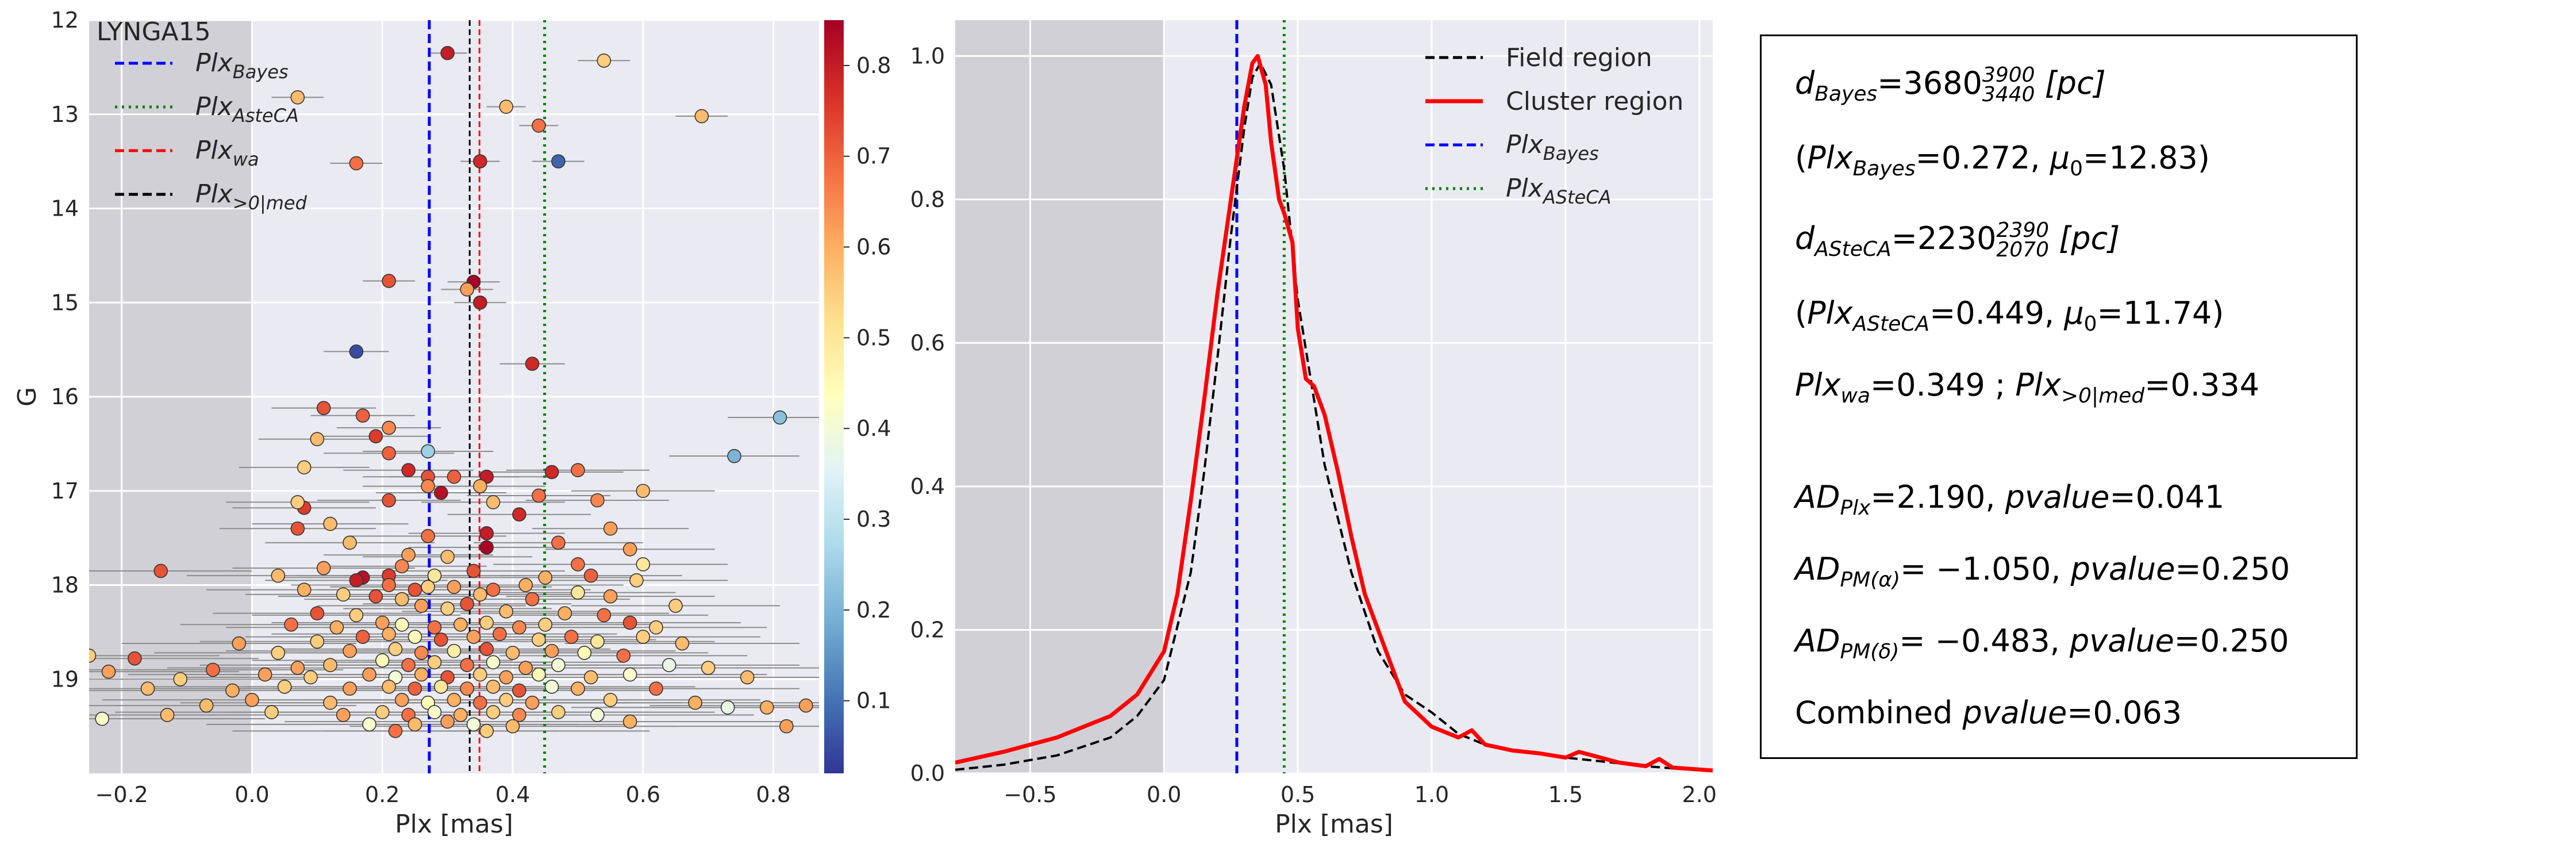 The width and height of the screenshot is (2576, 855). I want to click on y-tick-label: 12, so click(65, 20).